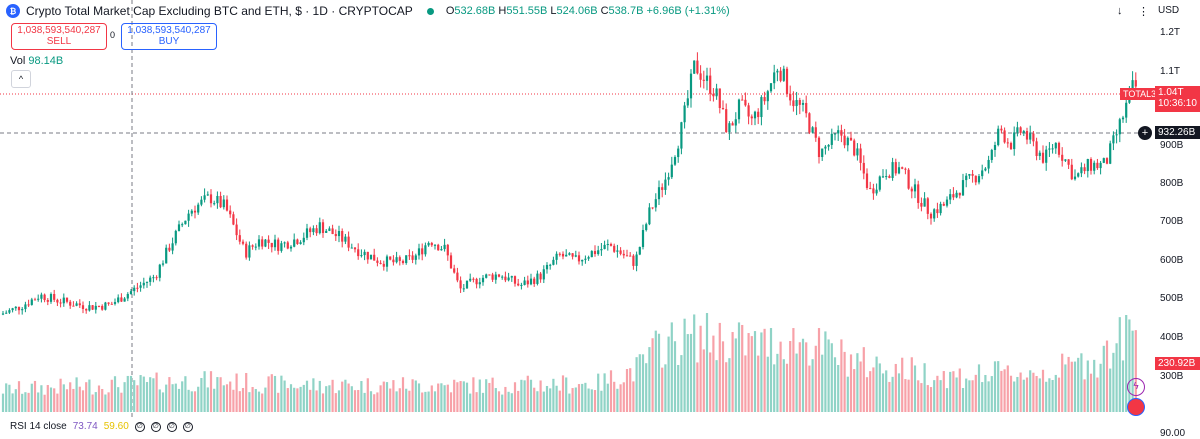  What do you see at coordinates (169, 36) in the screenshot?
I see `buy-button: 1,038,593,540,287 BUY` at bounding box center [169, 36].